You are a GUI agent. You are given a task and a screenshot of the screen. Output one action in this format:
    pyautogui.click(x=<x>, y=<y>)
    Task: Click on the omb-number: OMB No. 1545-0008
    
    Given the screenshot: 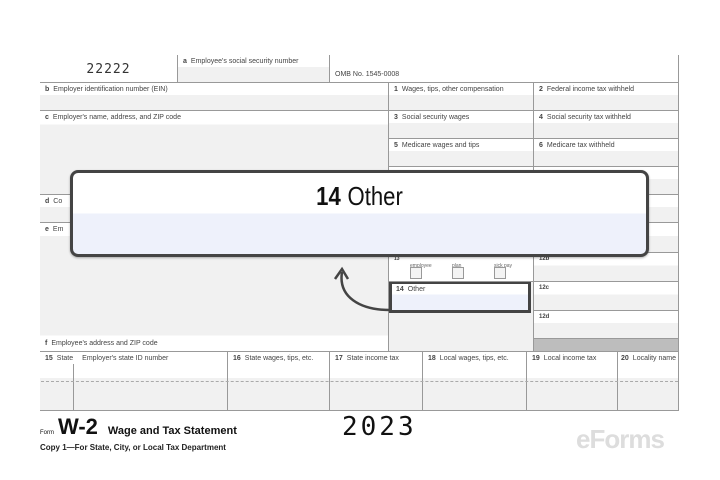 What is the action you would take?
    pyautogui.click(x=367, y=74)
    